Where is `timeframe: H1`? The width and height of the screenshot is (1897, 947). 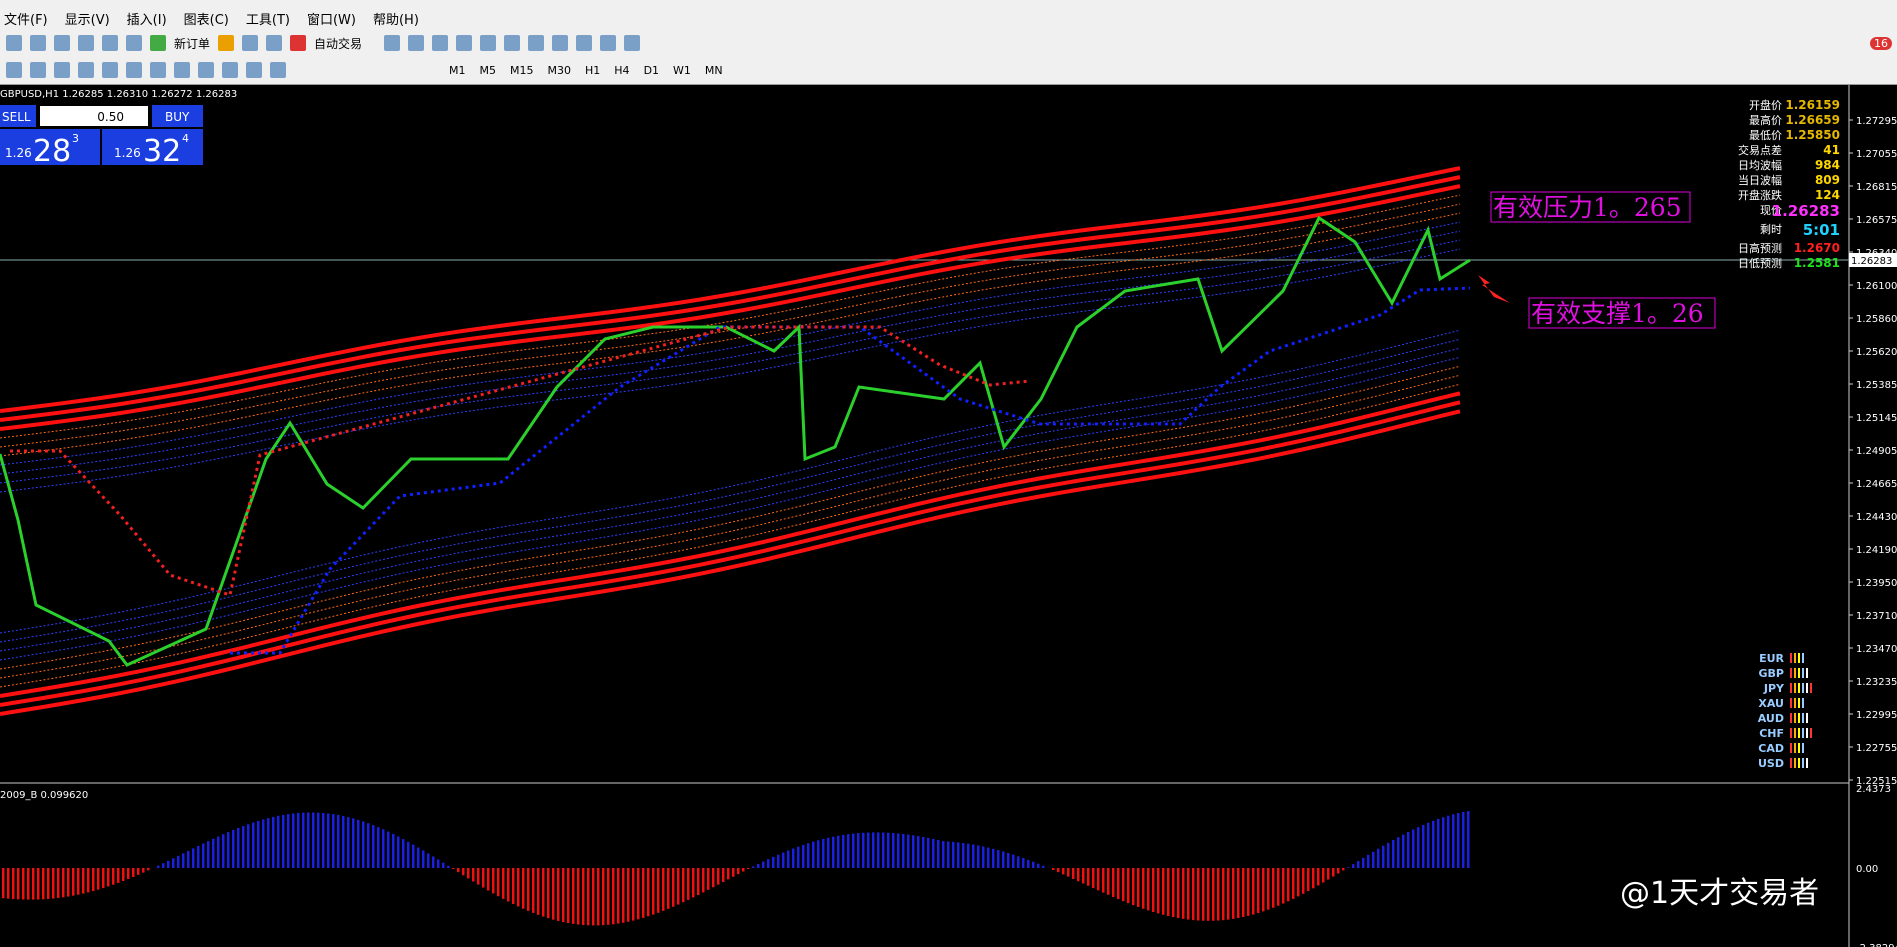
timeframe: H1 is located at coordinates (593, 70).